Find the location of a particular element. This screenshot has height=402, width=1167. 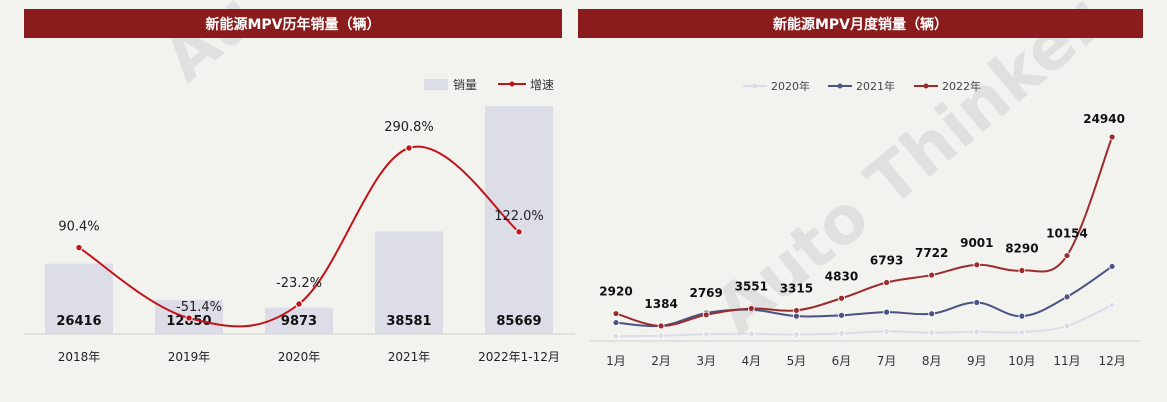

growth-label-0: 90.4% is located at coordinates (78, 227).